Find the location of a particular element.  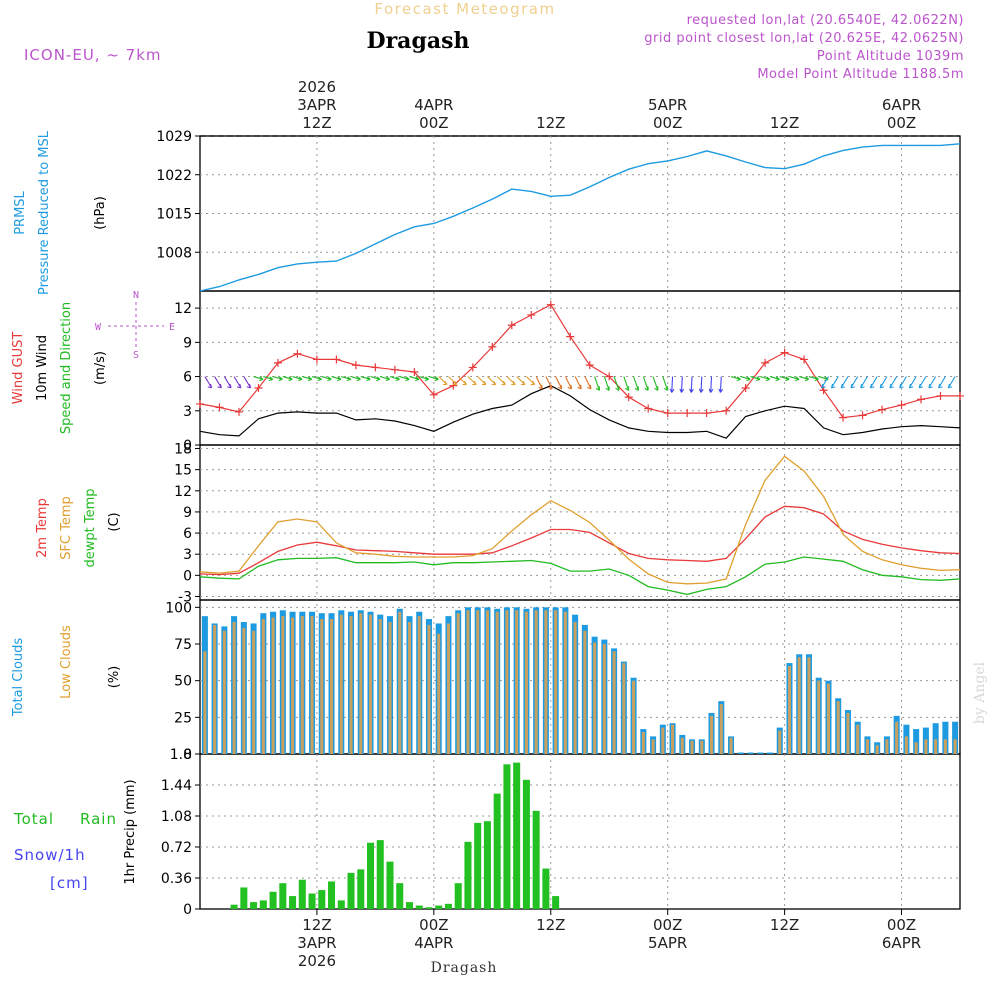

pressure-line is located at coordinates (580, 217).